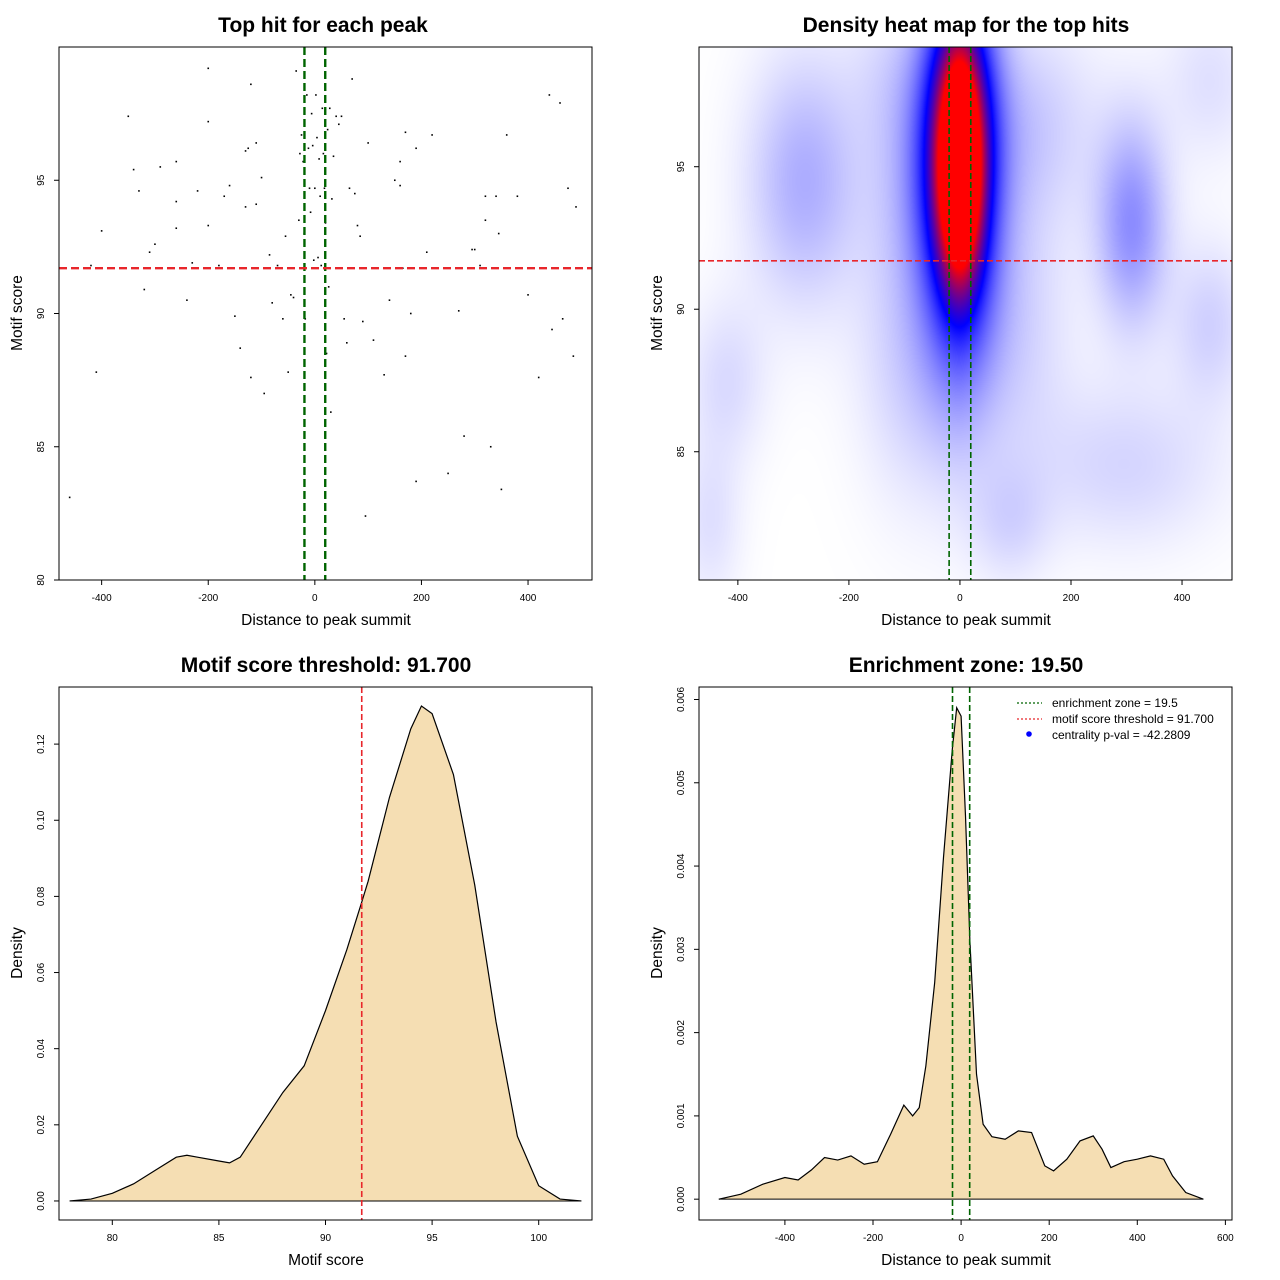  I want to click on heatmap-ytick-label: 90, so click(681, 309).